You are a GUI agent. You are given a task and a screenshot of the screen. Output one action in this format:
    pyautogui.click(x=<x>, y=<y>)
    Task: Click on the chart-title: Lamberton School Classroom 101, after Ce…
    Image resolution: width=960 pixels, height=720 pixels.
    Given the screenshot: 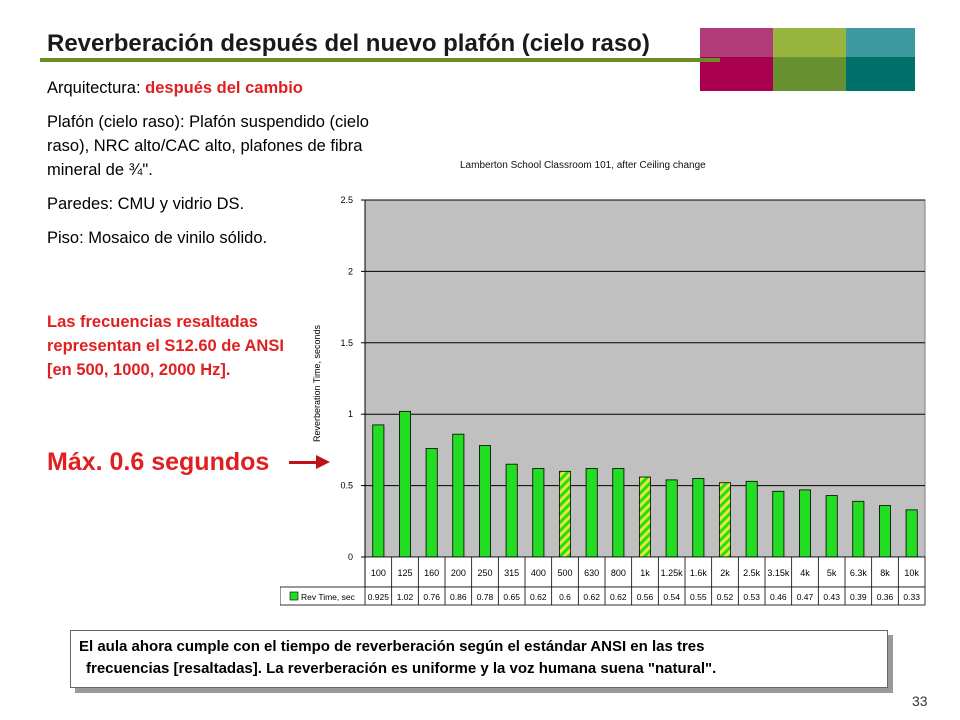 What is the action you would take?
    pyautogui.click(x=583, y=165)
    